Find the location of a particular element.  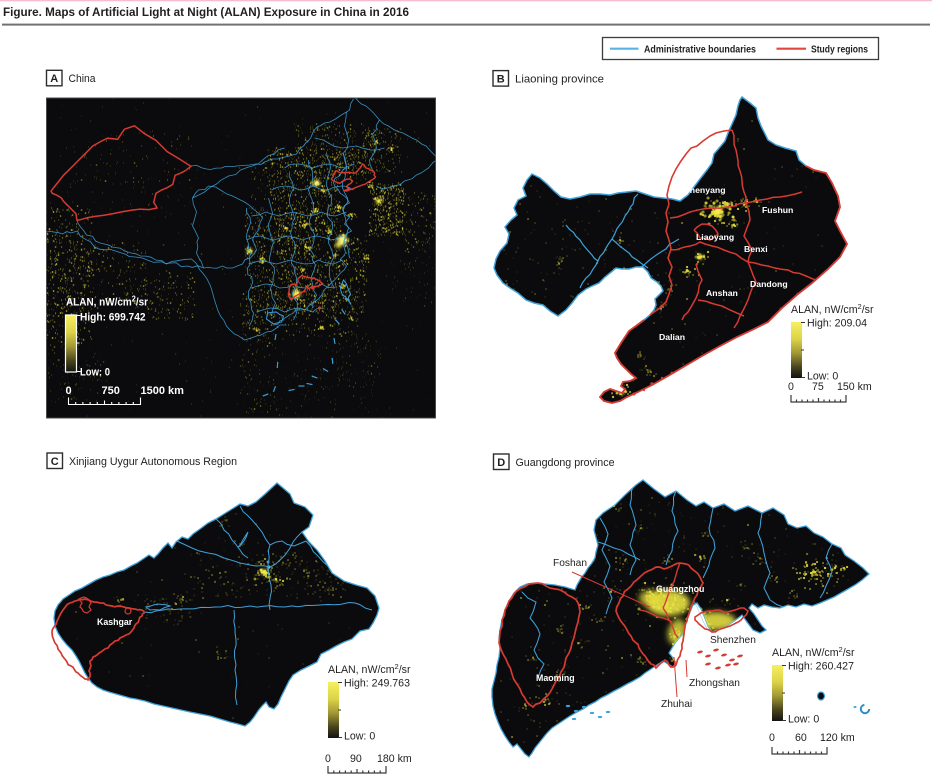

svg-text: Administrative boundaries is located at coordinates (700, 50).